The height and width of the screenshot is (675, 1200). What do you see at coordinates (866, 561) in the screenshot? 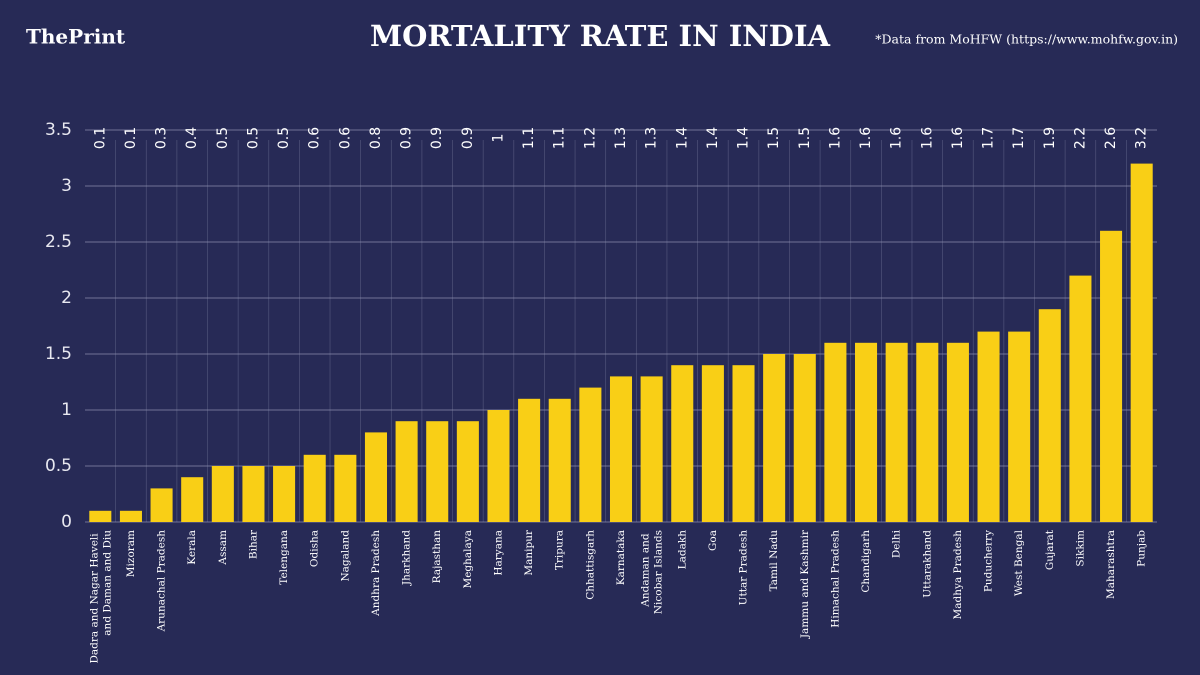
I see `x-tick-label: Chandigarh` at bounding box center [866, 561].